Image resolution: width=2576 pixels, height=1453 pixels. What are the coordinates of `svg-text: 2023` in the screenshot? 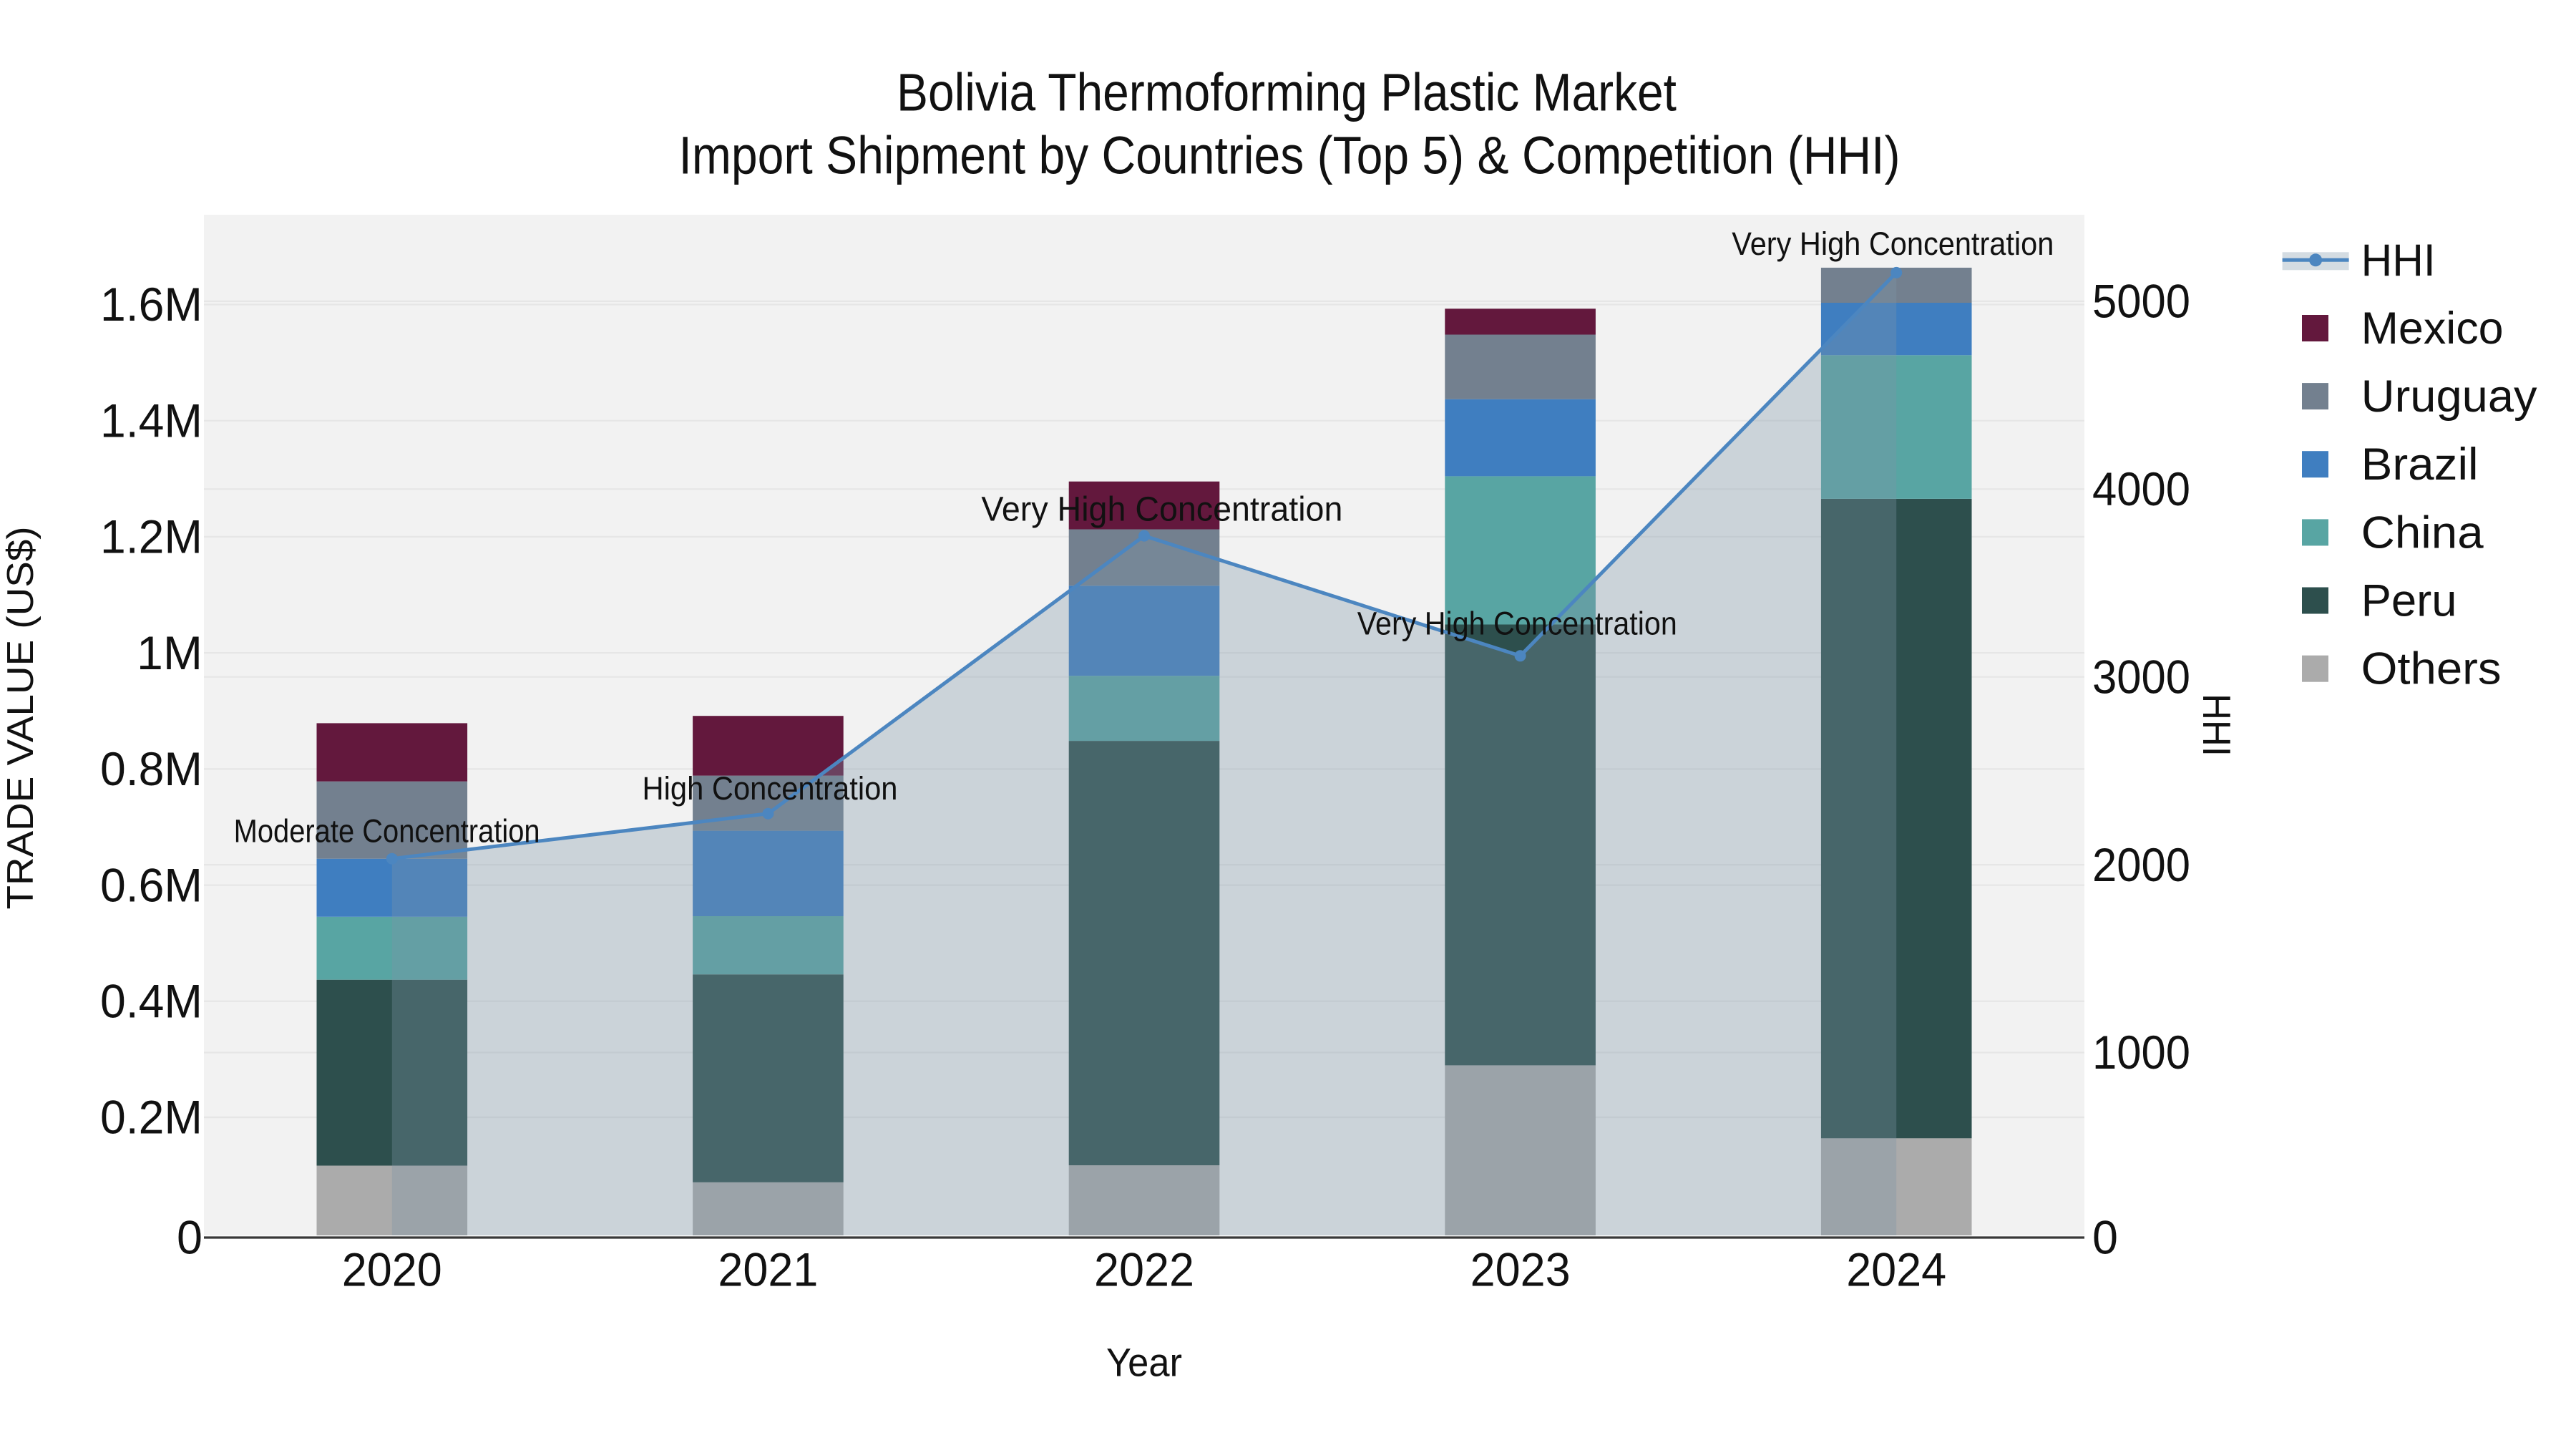 It's located at (1520, 1269).